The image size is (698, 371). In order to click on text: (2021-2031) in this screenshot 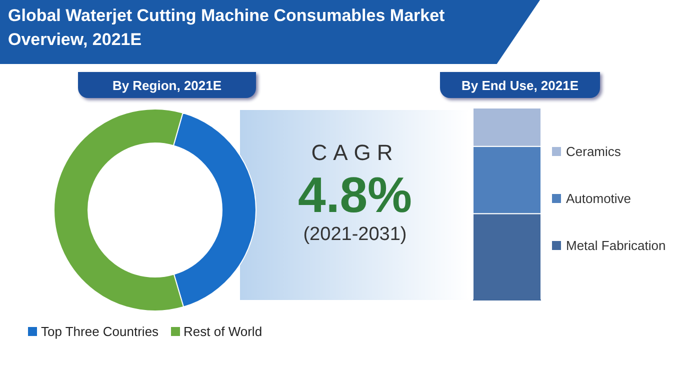, I will do `click(355, 235)`.